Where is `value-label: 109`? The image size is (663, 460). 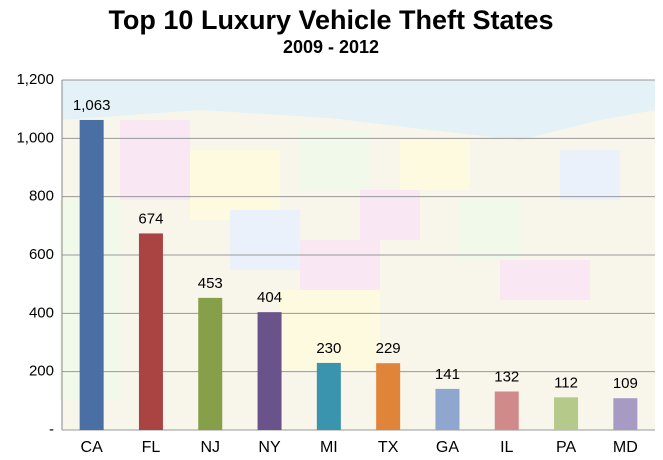
value-label: 109 is located at coordinates (625, 383).